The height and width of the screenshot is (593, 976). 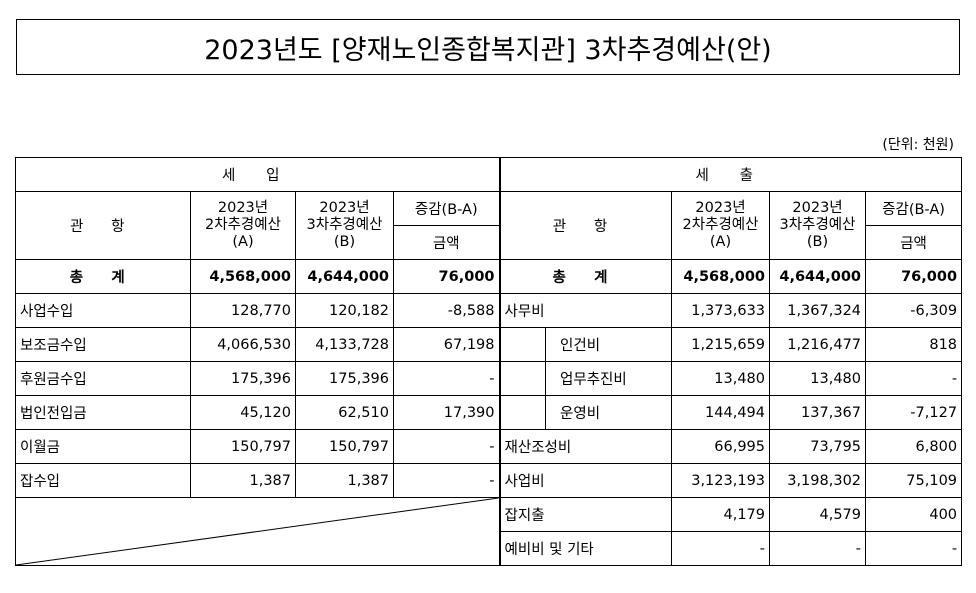 What do you see at coordinates (585, 225) in the screenshot?
I see `expense-col-item: 관 항` at bounding box center [585, 225].